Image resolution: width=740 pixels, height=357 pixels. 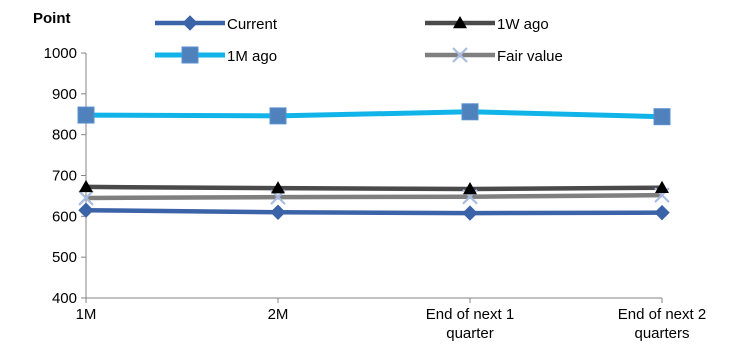 I want to click on legend-item: Fair value, so click(x=494, y=56).